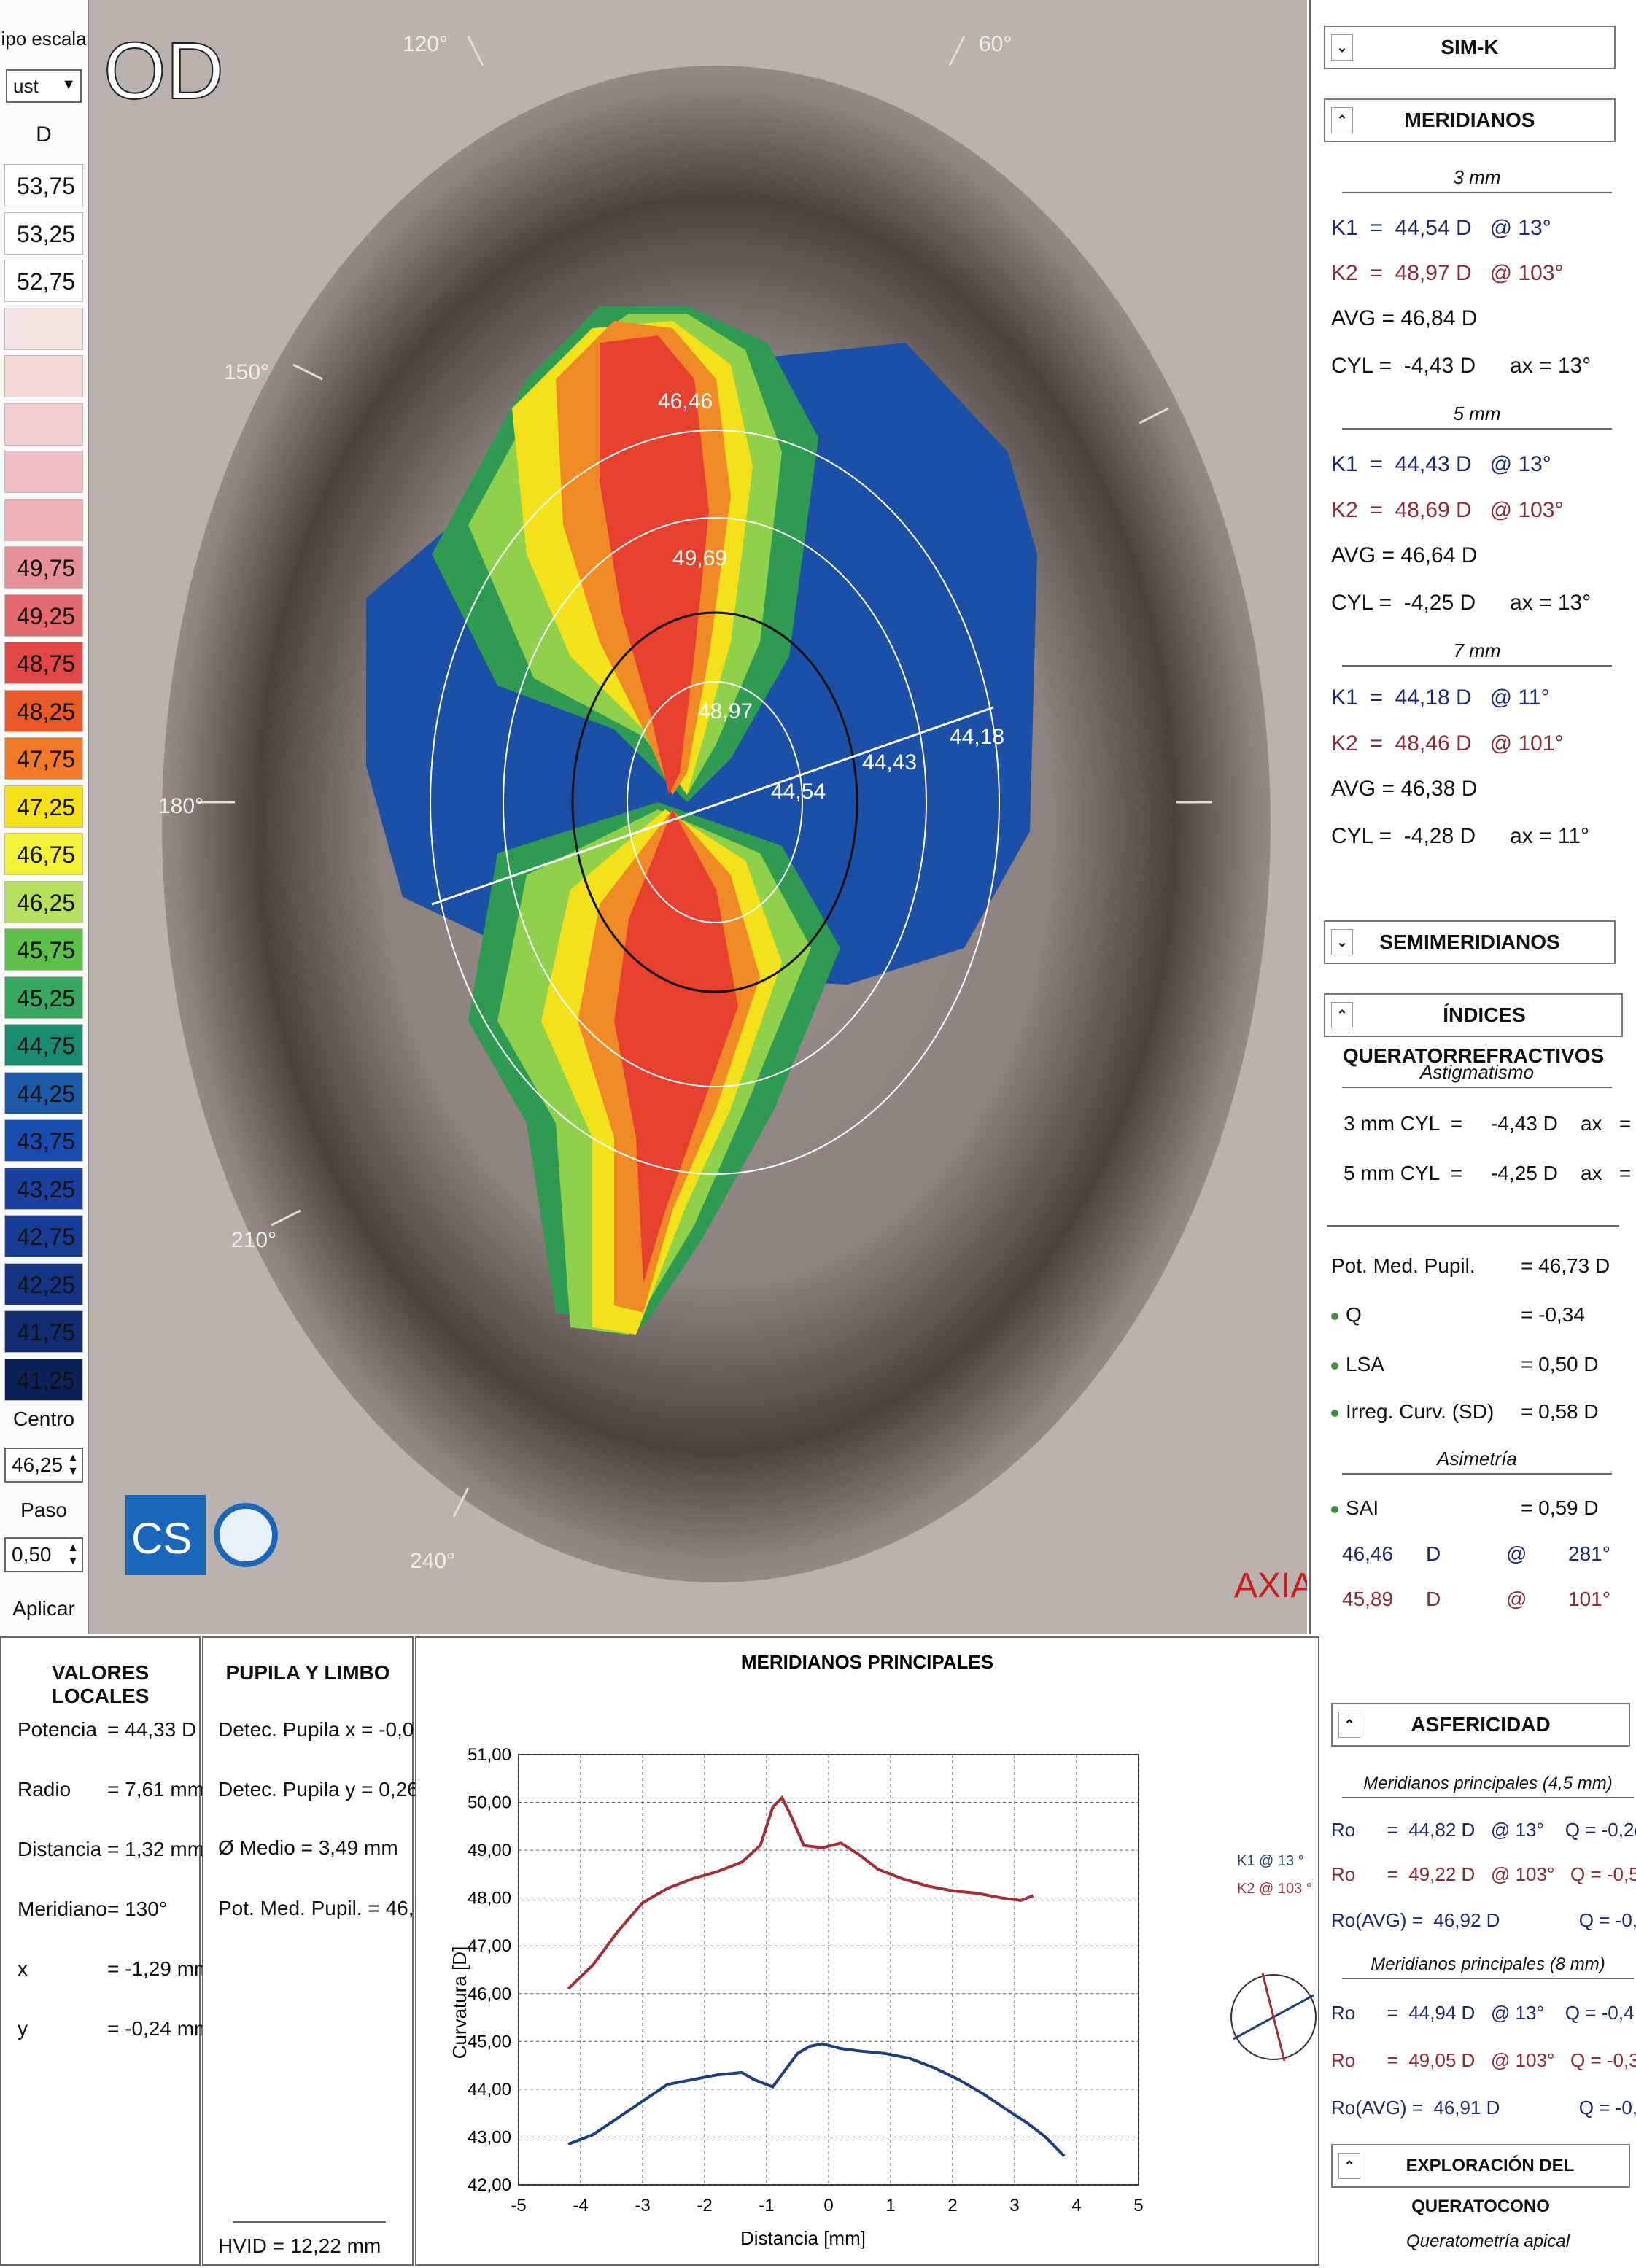 The width and height of the screenshot is (1636, 2268). What do you see at coordinates (1412, 1412) in the screenshot?
I see `irreg-row: Irreg. Curv. (SD)` at bounding box center [1412, 1412].